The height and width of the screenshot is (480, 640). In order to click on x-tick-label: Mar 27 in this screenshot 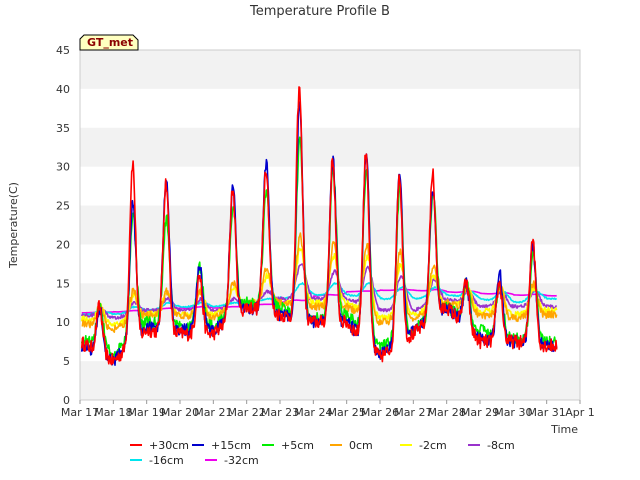, I will do `click(413, 412)`.